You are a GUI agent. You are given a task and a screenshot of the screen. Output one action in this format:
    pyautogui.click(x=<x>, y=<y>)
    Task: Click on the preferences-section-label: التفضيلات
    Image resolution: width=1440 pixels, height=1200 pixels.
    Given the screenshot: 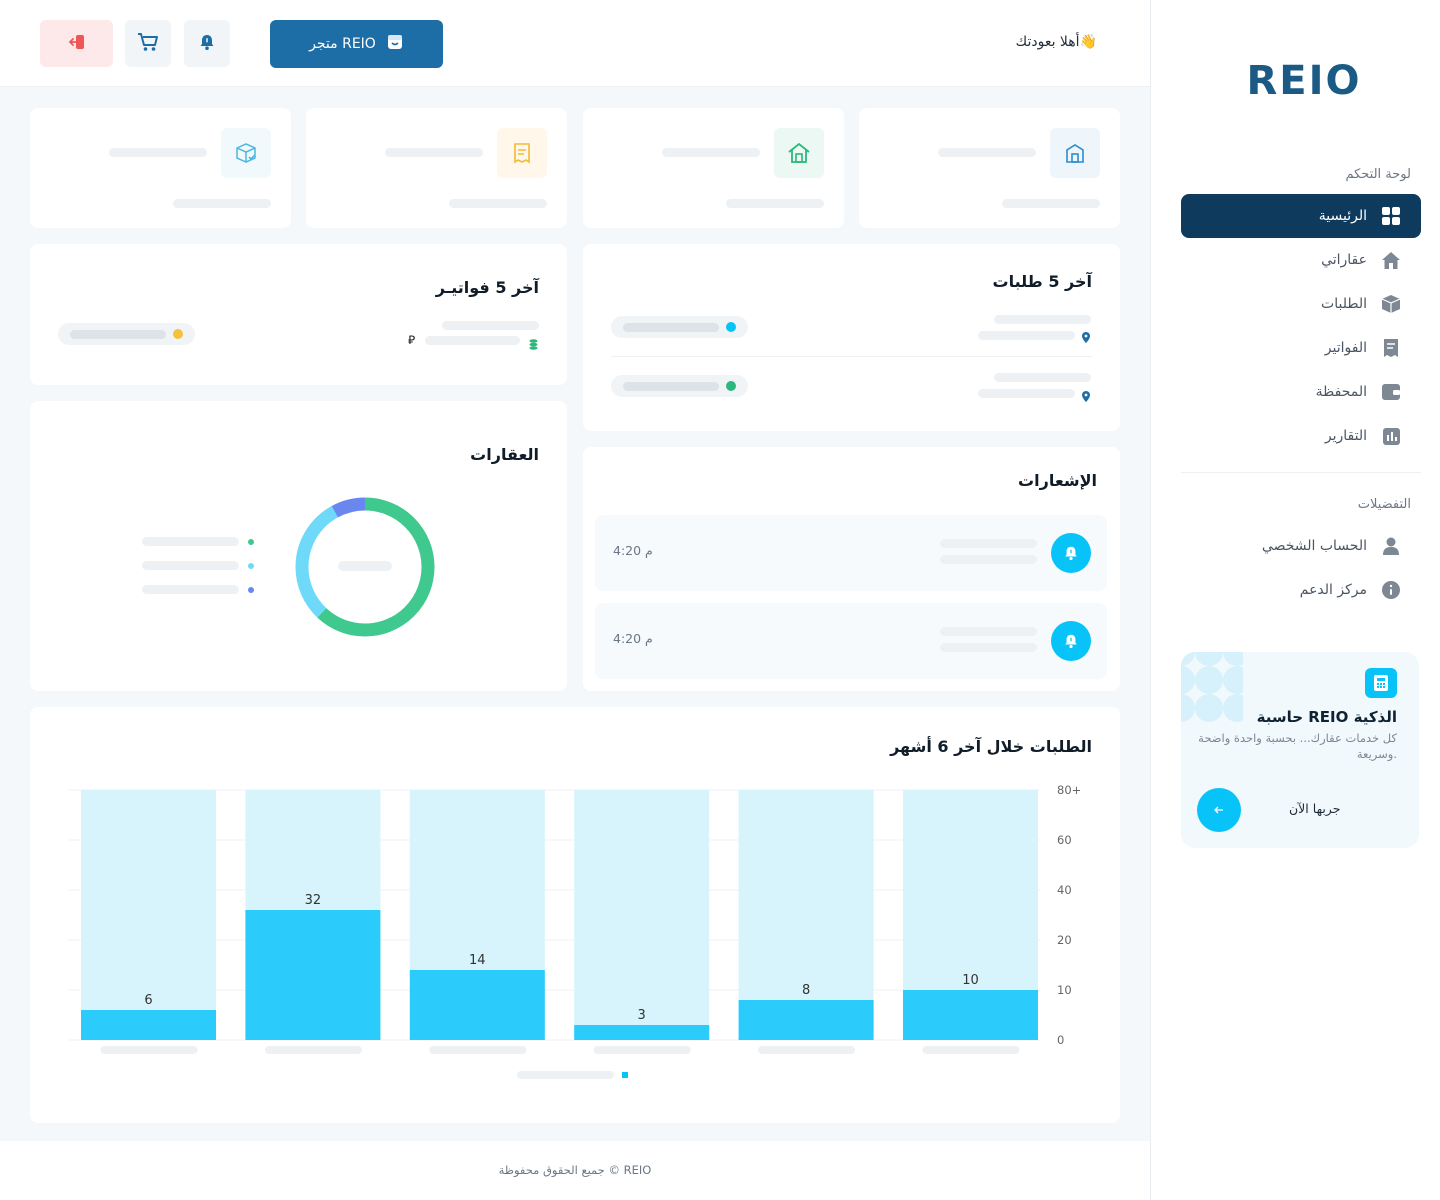 What is the action you would take?
    pyautogui.click(x=1384, y=504)
    